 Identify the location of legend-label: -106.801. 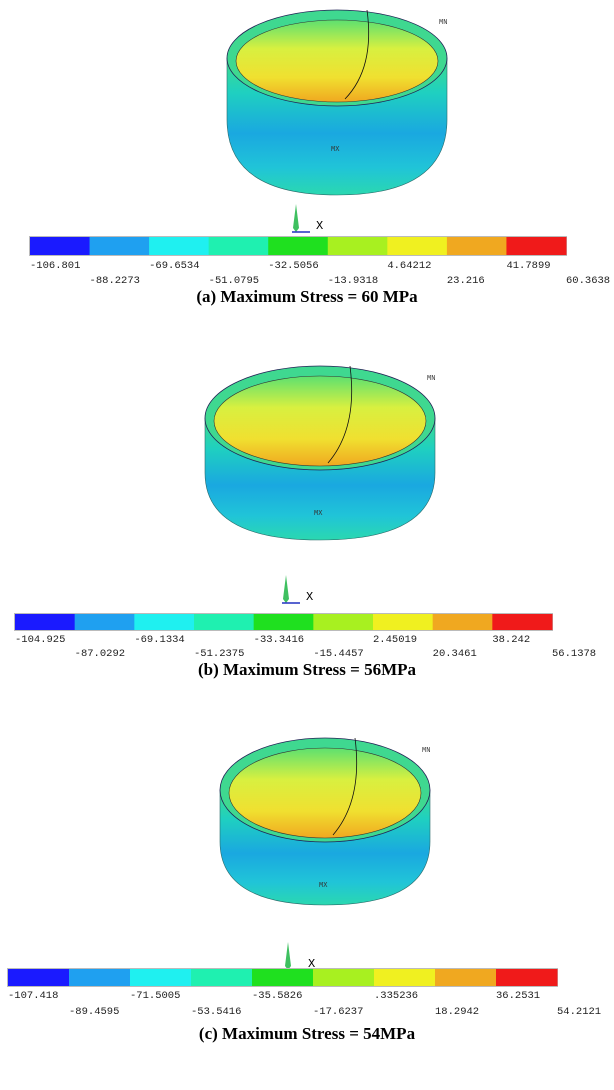
(55, 266).